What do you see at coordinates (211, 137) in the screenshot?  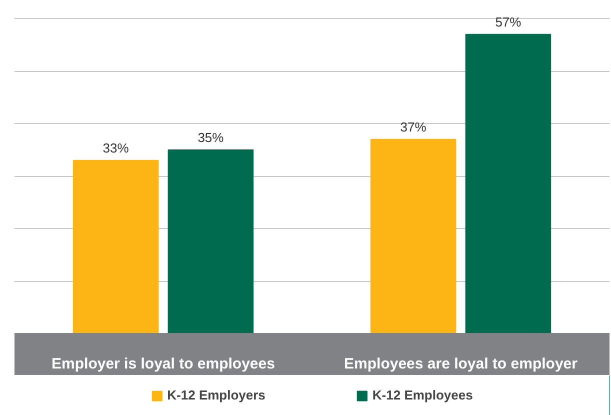 I see `data-label: 35%` at bounding box center [211, 137].